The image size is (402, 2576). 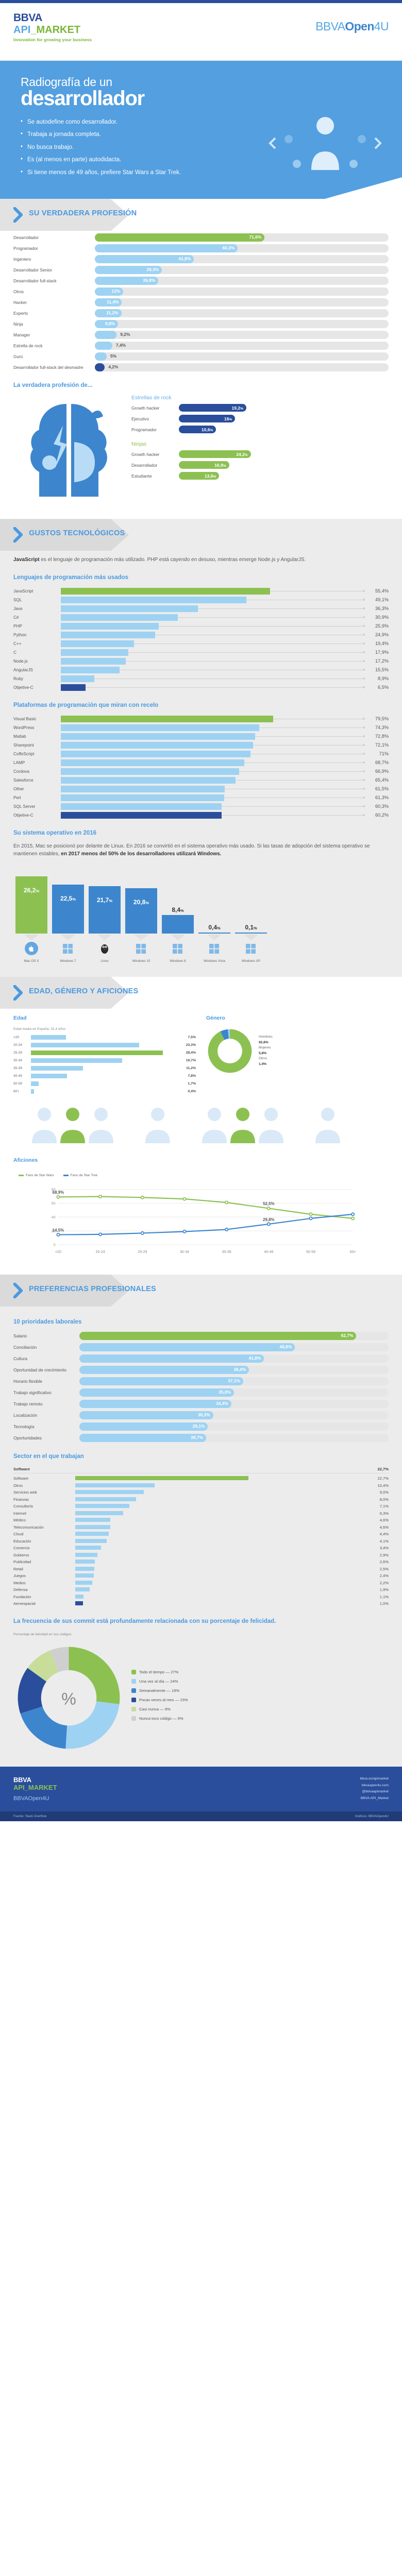 What do you see at coordinates (191, 1045) in the screenshot?
I see `bar-value: 23,3%` at bounding box center [191, 1045].